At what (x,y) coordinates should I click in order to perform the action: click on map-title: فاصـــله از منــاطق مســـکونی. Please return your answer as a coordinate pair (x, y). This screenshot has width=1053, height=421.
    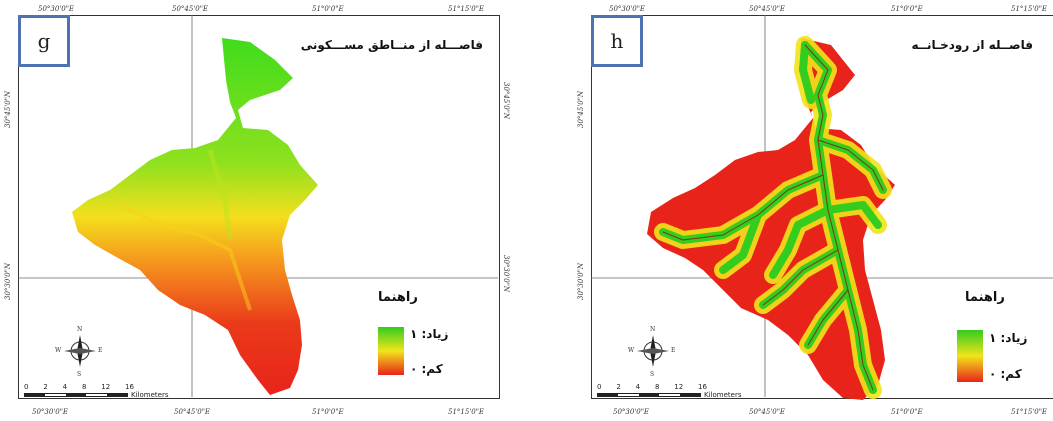
    Looking at the image, I should click on (392, 45).